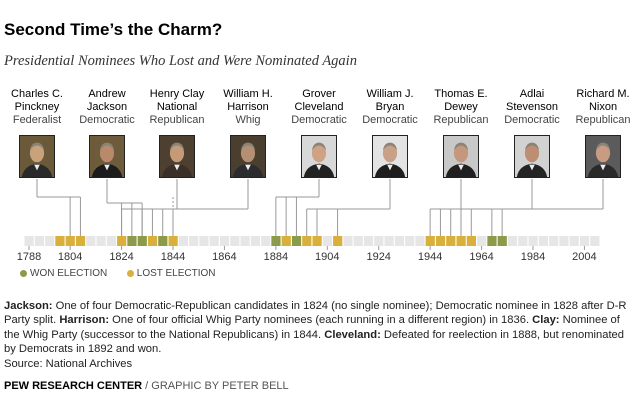 The width and height of the screenshot is (640, 416). Describe the element at coordinates (532, 94) in the screenshot. I see `candidate-name: Adlai` at that location.